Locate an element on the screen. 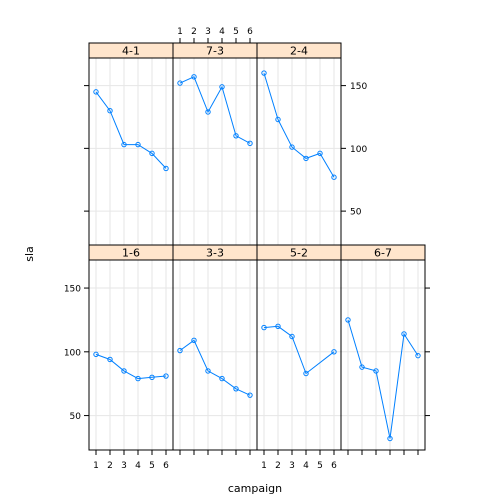 This screenshot has width=504, height=504. panel-7-3: 7-3 is located at coordinates (215, 144).